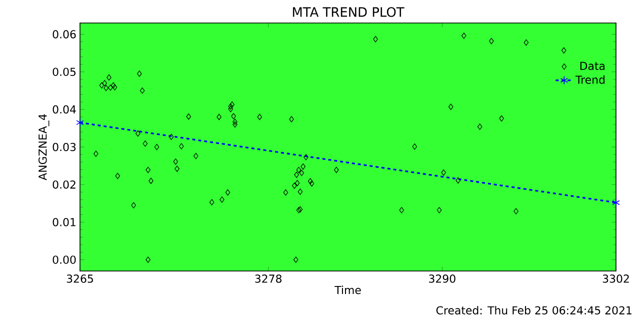  What do you see at coordinates (64, 72) in the screenshot?
I see `y-tick-label: 0.05` at bounding box center [64, 72].